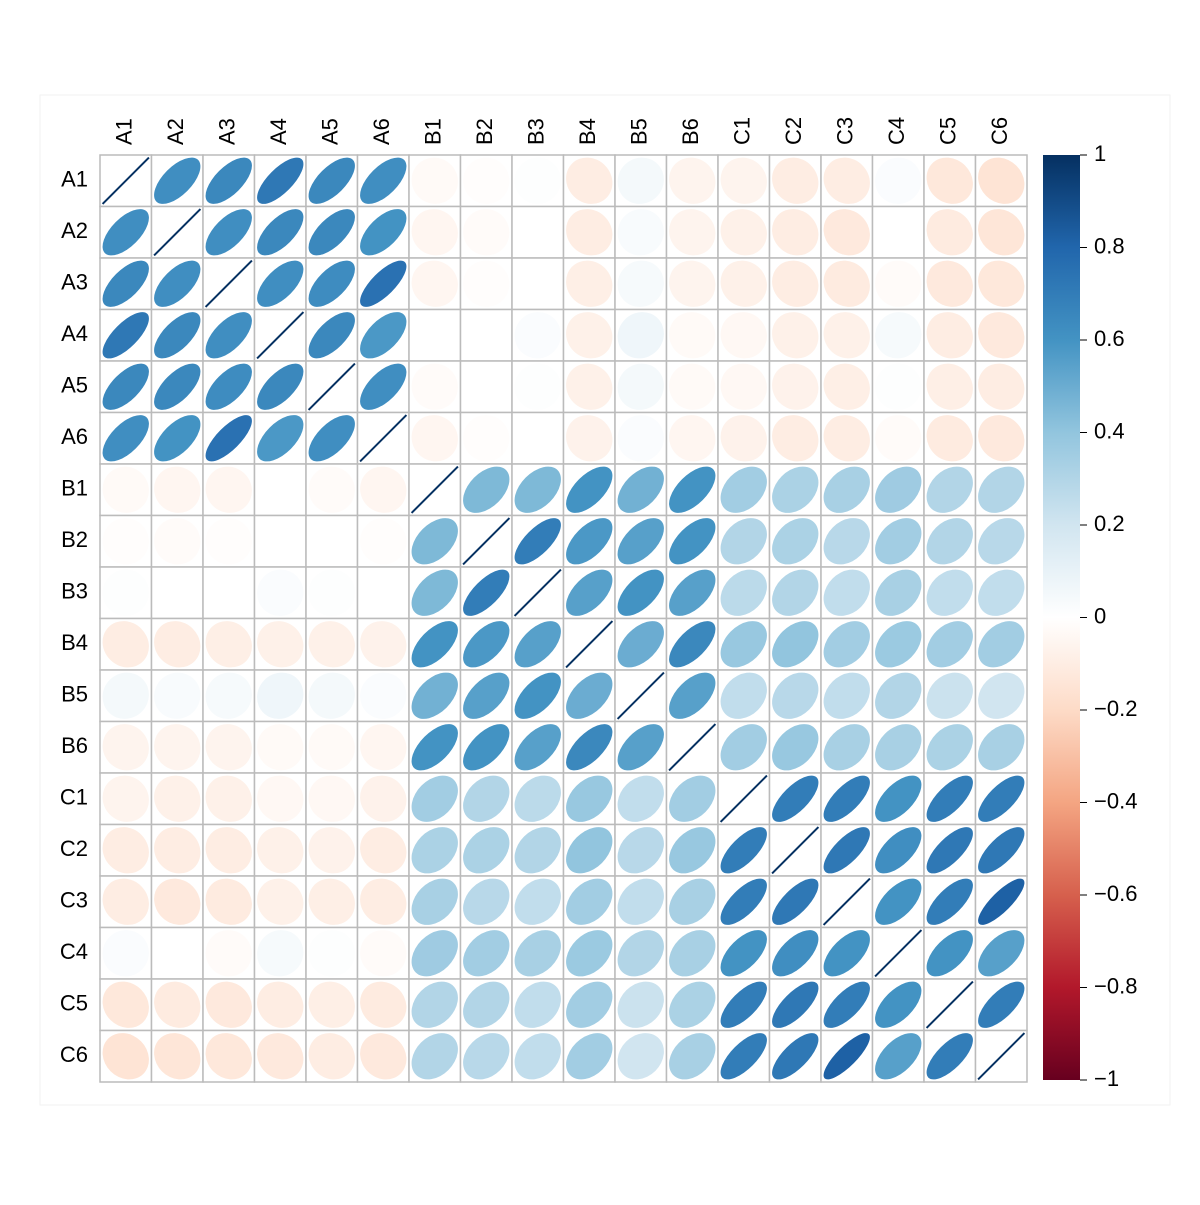  Describe the element at coordinates (1109, 430) in the screenshot. I see `colorbar-tick-label: 0.4` at that location.